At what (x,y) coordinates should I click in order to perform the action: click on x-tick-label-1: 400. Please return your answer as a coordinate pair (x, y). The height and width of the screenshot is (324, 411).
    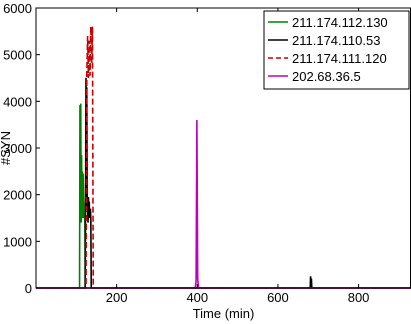
    Looking at the image, I should click on (197, 297).